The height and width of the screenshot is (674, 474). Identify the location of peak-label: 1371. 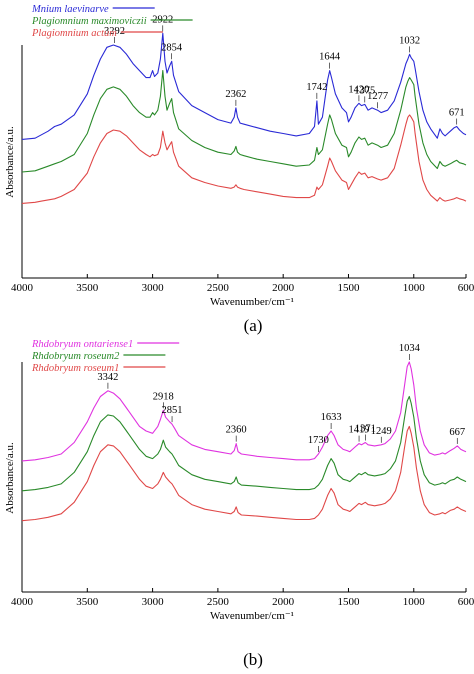
(365, 429).